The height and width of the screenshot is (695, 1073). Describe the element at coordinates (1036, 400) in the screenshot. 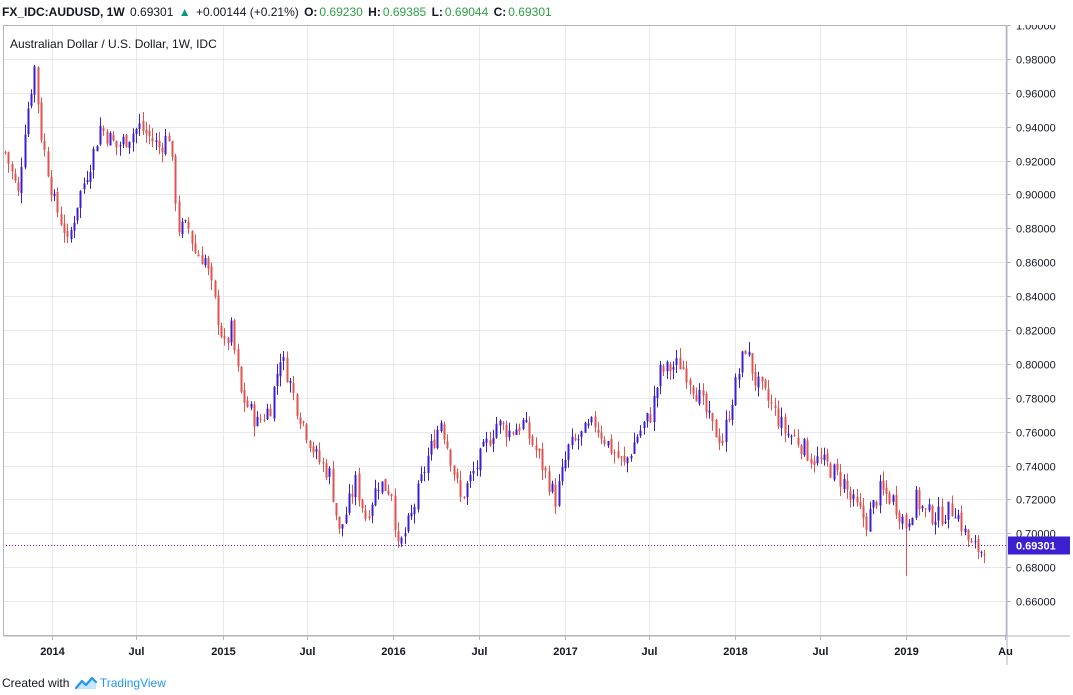

I see `y-tick-label: 0.78000` at that location.